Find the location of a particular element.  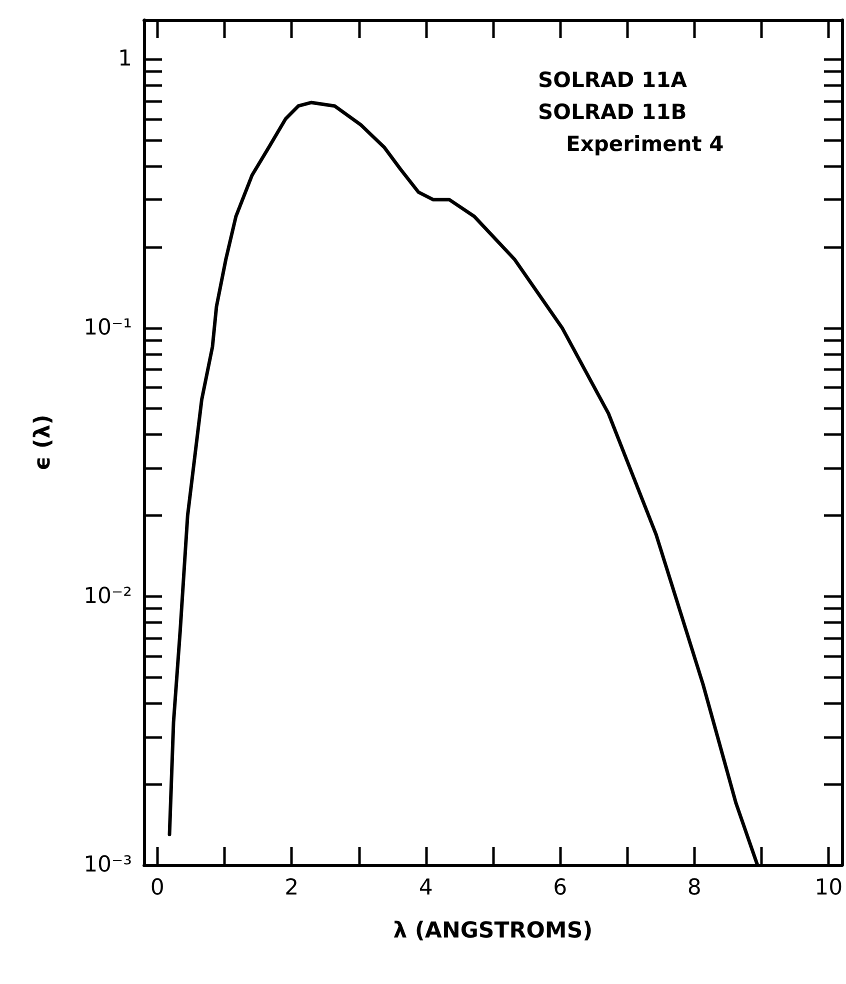

x-axis-title: λ (ANGSTROMS) is located at coordinates (493, 931).